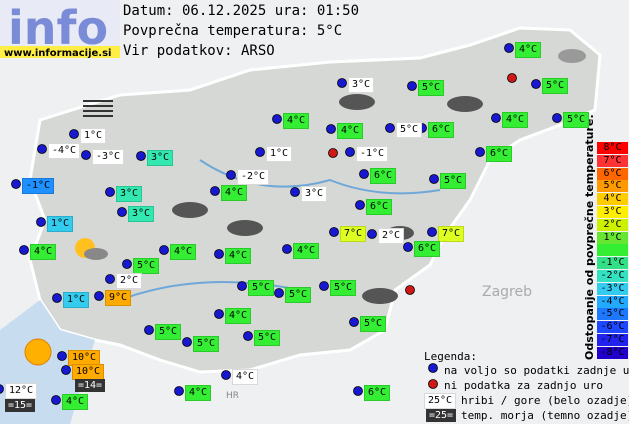  I want to click on legend-mountain-sample: 25°C, so click(440, 401).